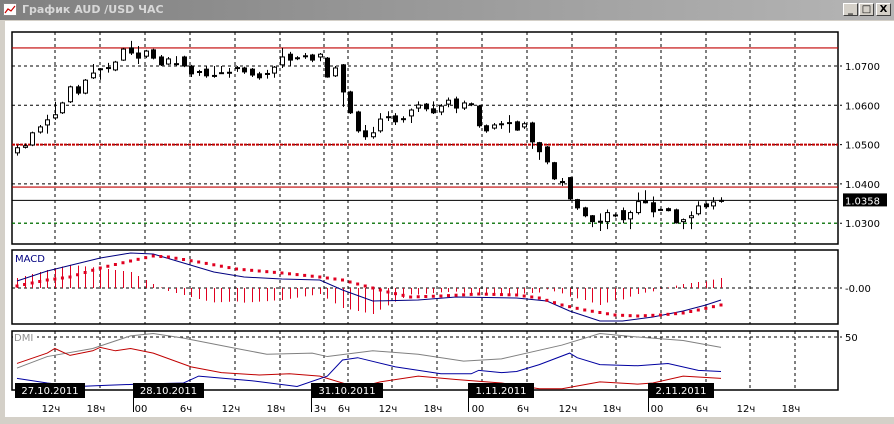 The height and width of the screenshot is (424, 894). I want to click on minimize-button: _, so click(850, 9).